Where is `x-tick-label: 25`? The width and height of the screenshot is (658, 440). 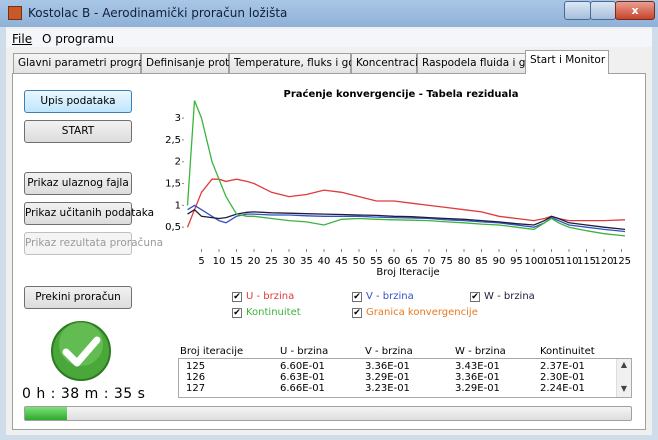
x-tick-label: 25 is located at coordinates (271, 261).